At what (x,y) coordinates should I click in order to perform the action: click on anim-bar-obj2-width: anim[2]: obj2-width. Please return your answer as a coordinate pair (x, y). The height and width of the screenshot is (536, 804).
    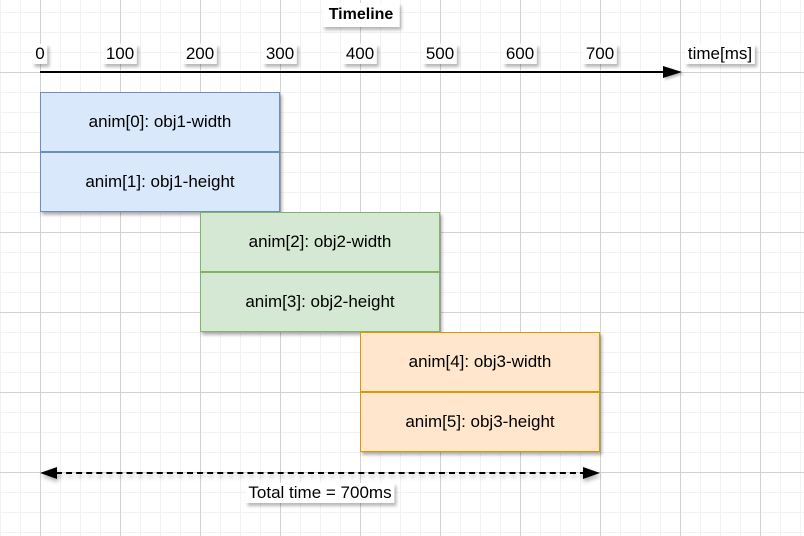
    Looking at the image, I should click on (320, 242).